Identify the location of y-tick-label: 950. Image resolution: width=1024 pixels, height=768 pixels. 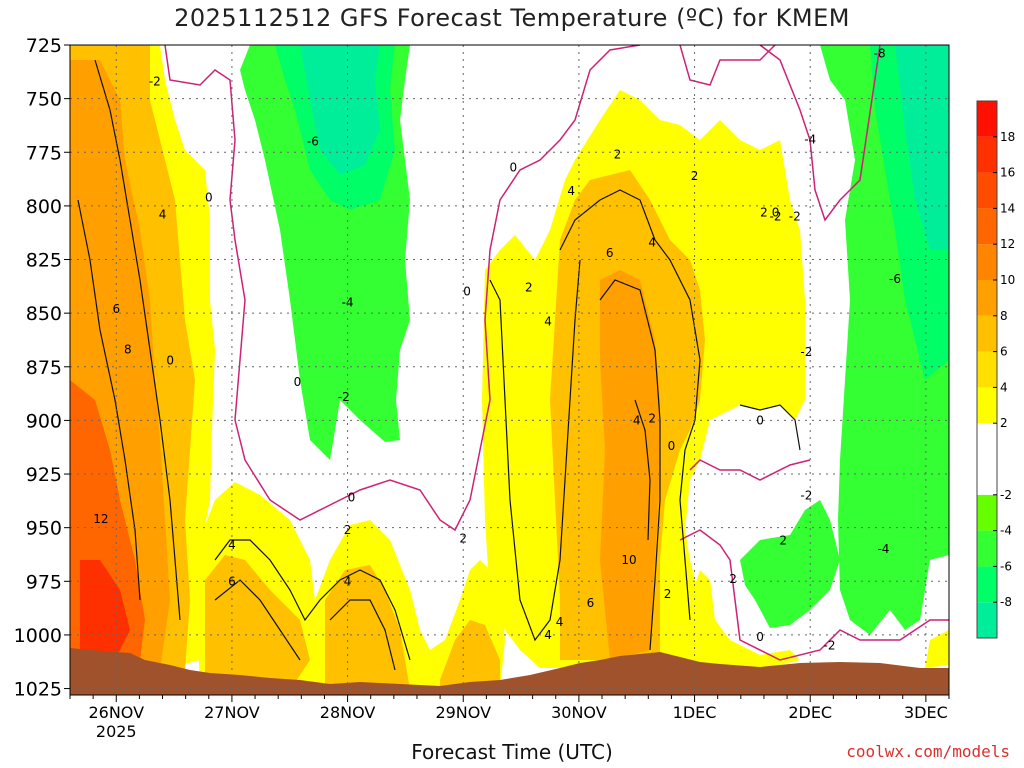
(44, 529).